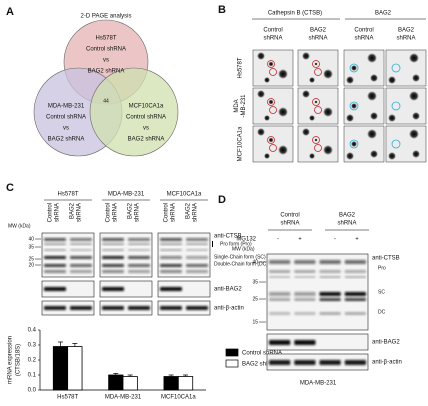 The width and height of the screenshot is (428, 406). Describe the element at coordinates (295, 14) in the screenshot. I see `header: Cathepsin B (CTSB)` at that location.